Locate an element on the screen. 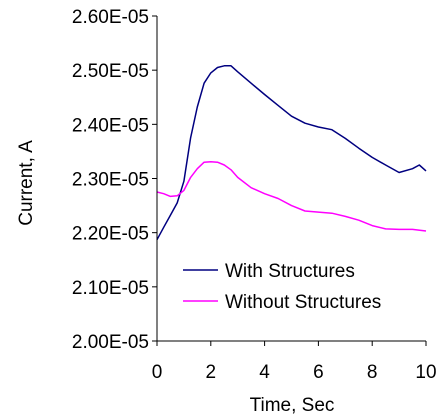 The width and height of the screenshot is (439, 420). legend-label-with-structures: With Structures is located at coordinates (290, 271).